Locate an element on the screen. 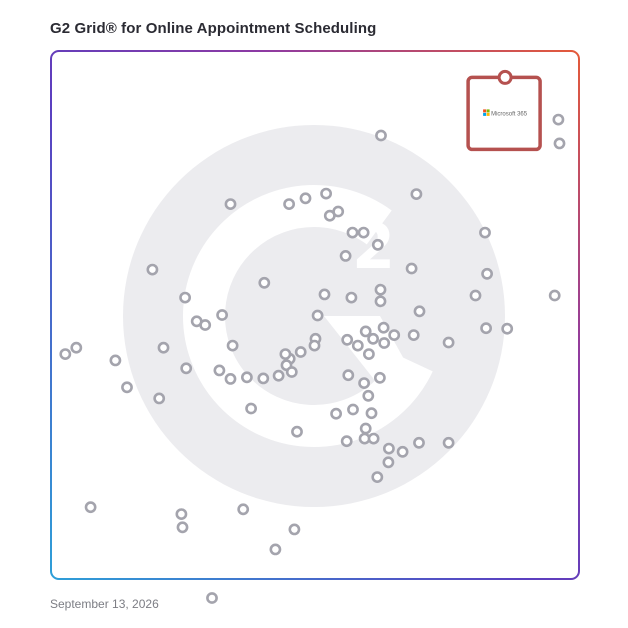 The image size is (628, 628). microsoft-logo-icon is located at coordinates (486, 112).